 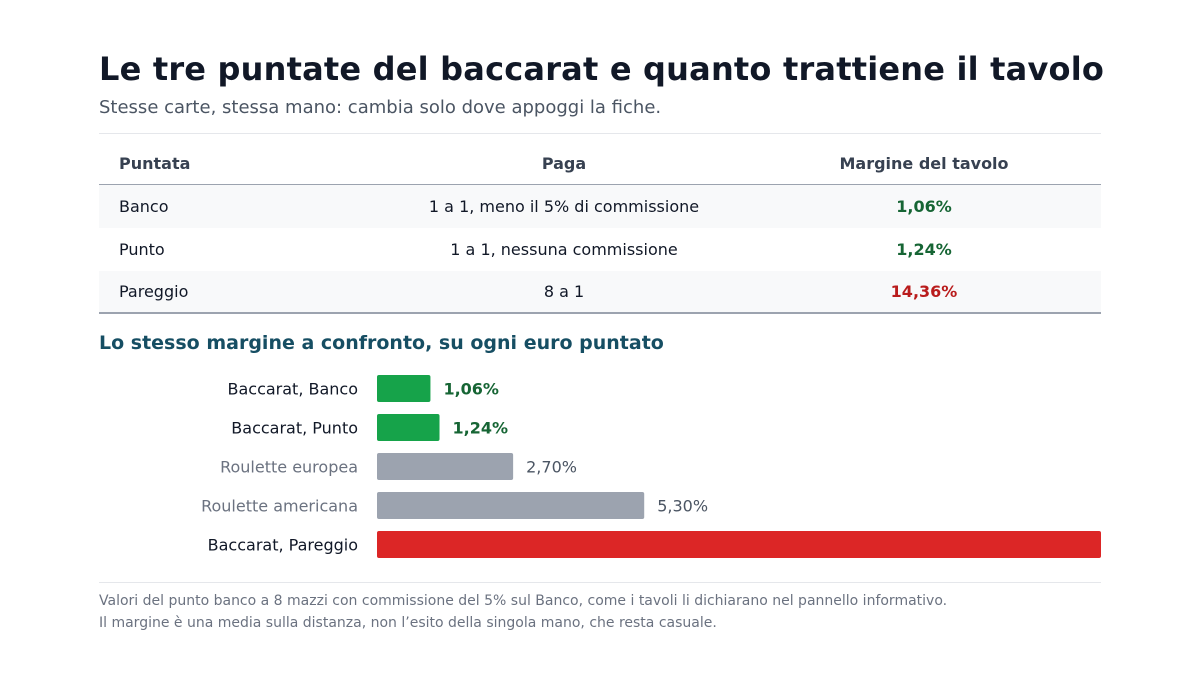 I want to click on cell-bet: Pareggio, so click(x=154, y=291).